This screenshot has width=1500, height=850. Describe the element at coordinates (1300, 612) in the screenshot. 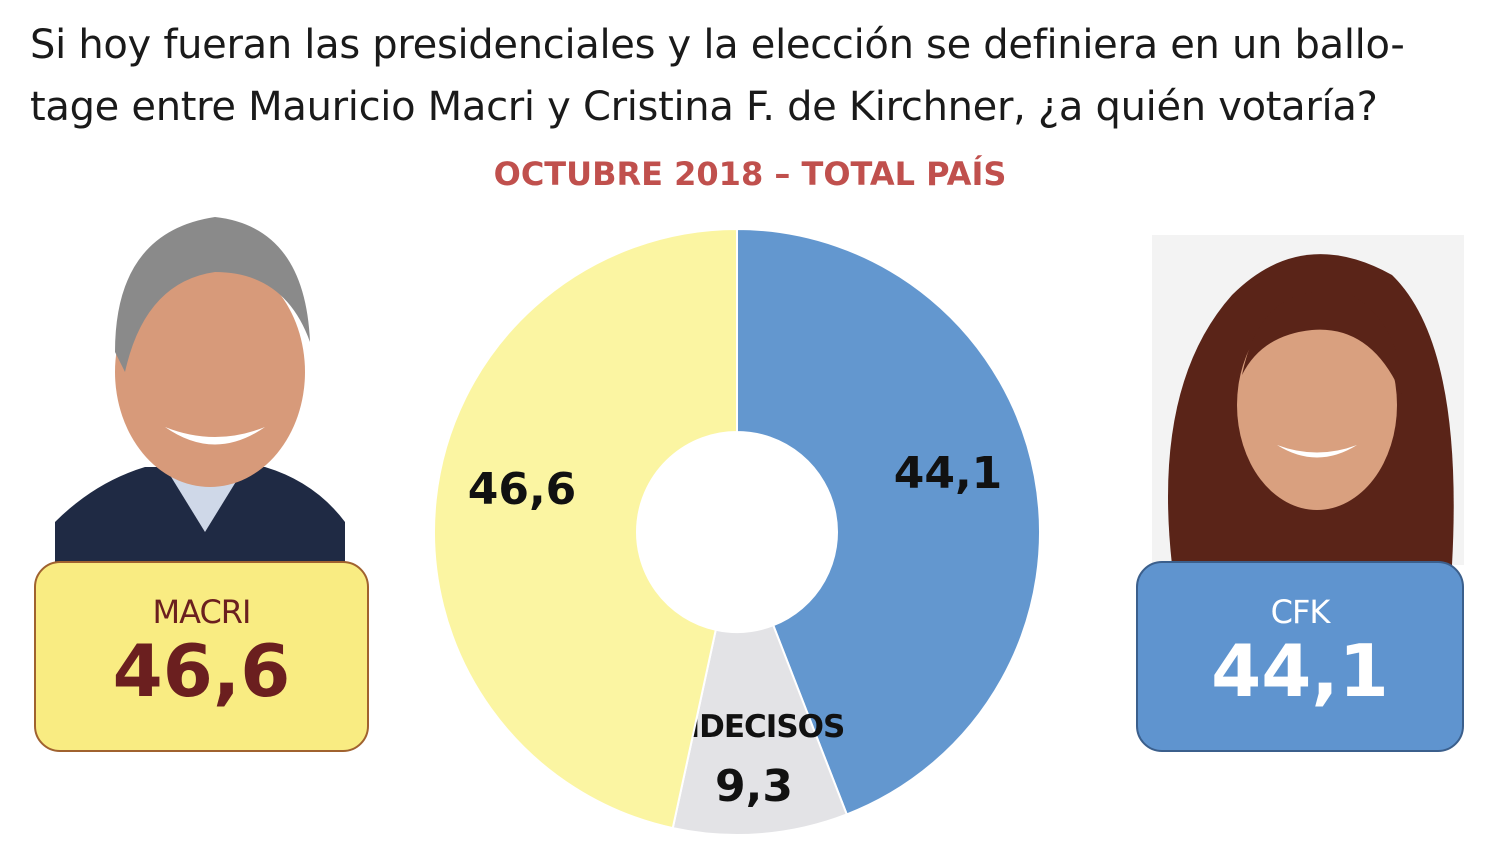

I see `cfk-name: CFK` at that location.